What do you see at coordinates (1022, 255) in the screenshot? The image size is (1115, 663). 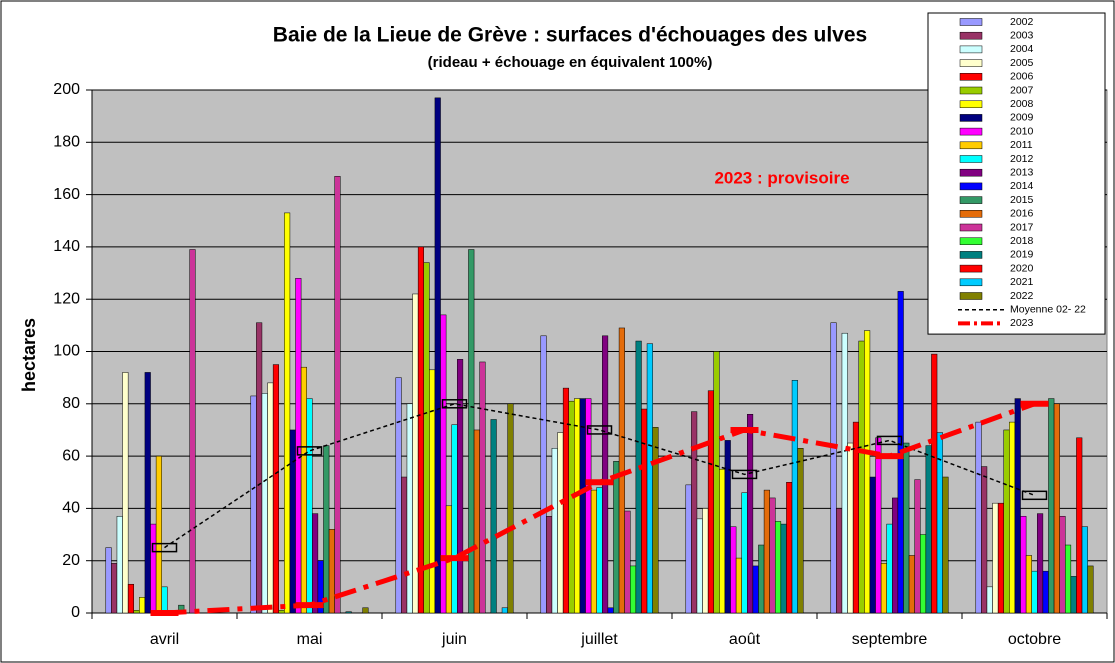 I see `legend-label: 2019` at bounding box center [1022, 255].